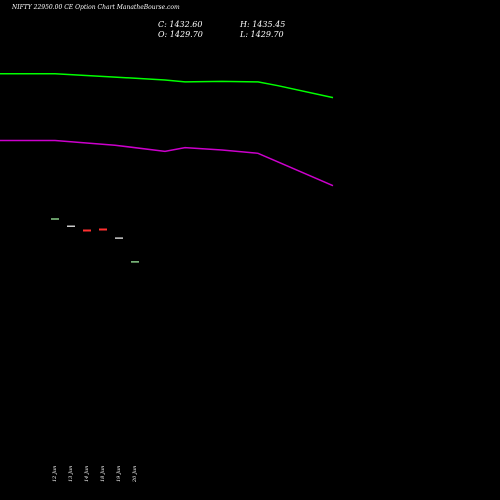  Describe the element at coordinates (95, 474) in the screenshot. I see `x-axis-ticks: 12 Jun 13 Jun 14 Jun 18 Jun 19 Jun 20 Jun` at that location.